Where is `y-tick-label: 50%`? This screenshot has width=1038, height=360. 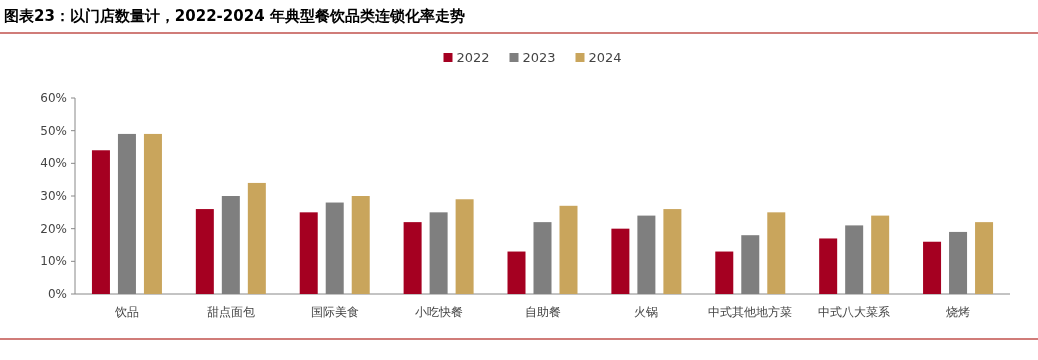 y-tick-label: 50% is located at coordinates (53, 130).